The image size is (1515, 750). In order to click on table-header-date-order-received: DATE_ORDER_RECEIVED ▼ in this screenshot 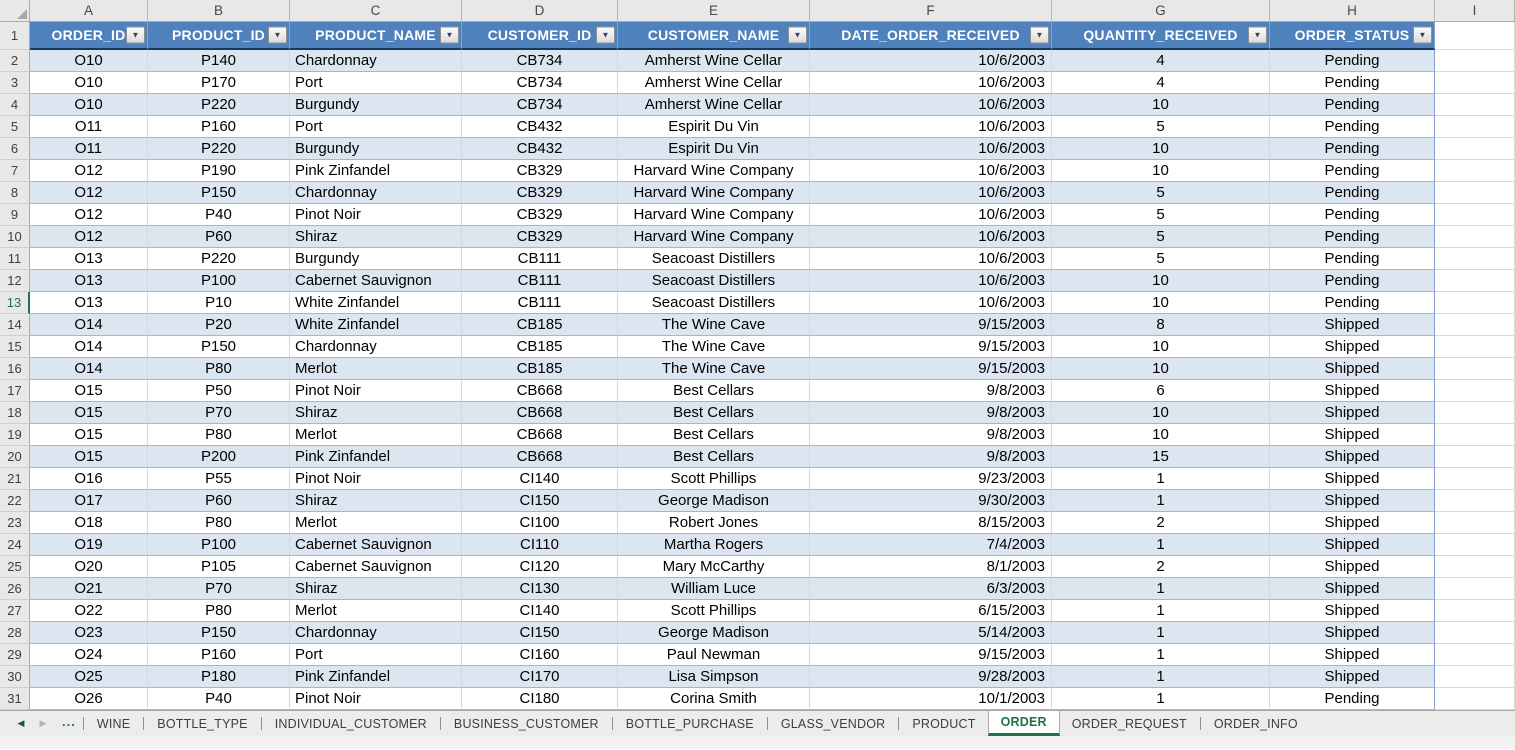, I will do `click(931, 36)`.